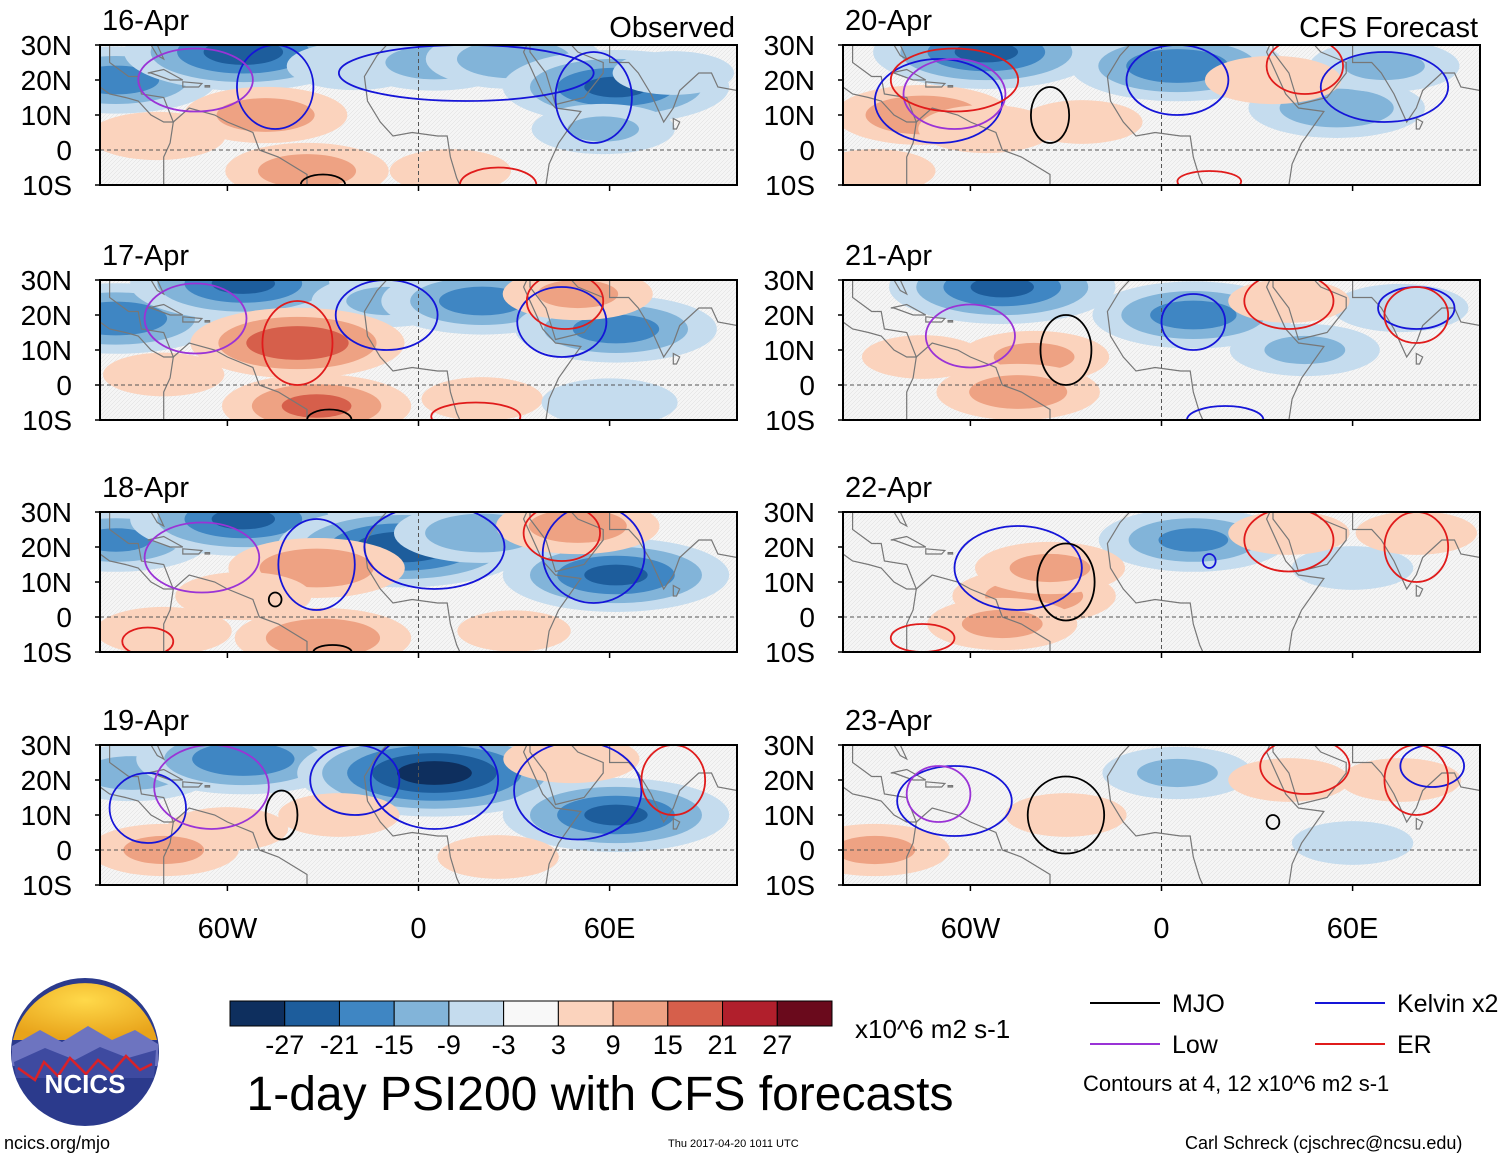 This screenshot has height=1158, width=1510. I want to click on legend-label-low: Low, so click(1195, 1045).